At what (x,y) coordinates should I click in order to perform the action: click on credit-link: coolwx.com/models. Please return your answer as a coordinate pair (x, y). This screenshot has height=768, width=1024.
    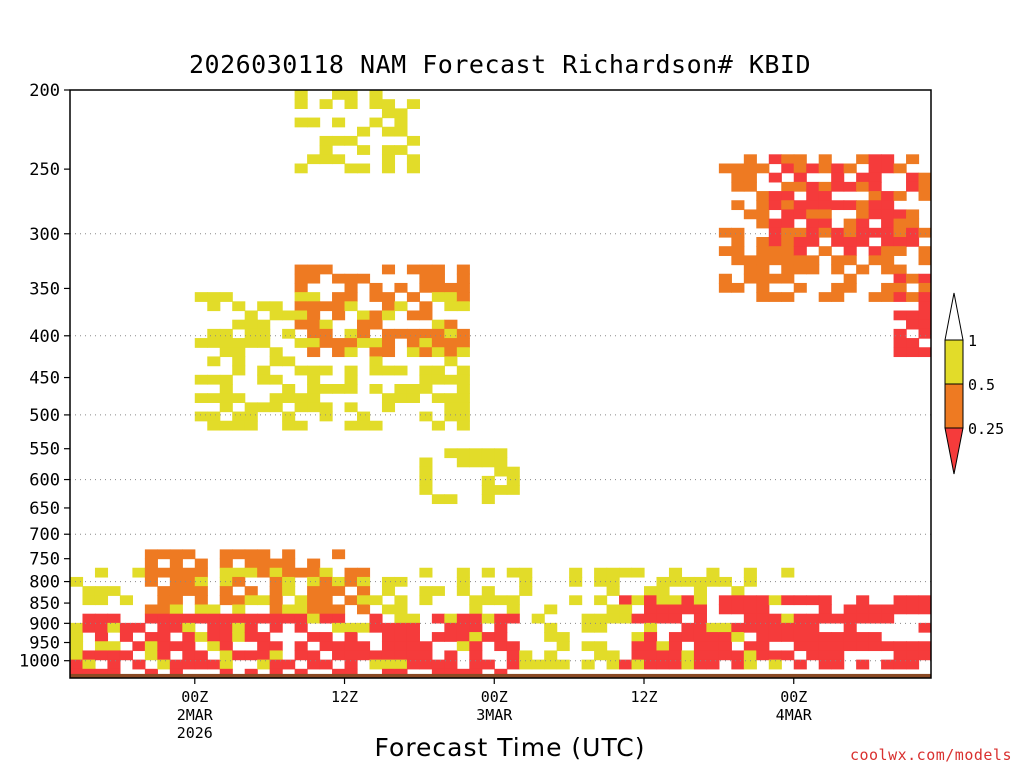
    Looking at the image, I should click on (930, 755).